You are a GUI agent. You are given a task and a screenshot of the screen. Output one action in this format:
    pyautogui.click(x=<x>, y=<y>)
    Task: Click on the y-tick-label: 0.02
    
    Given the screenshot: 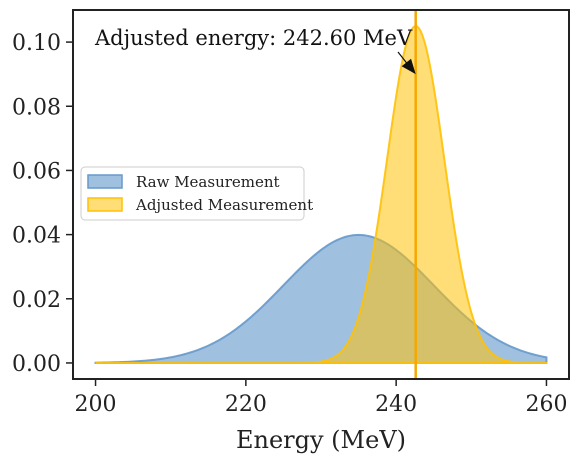 What is the action you would take?
    pyautogui.click(x=36, y=300)
    